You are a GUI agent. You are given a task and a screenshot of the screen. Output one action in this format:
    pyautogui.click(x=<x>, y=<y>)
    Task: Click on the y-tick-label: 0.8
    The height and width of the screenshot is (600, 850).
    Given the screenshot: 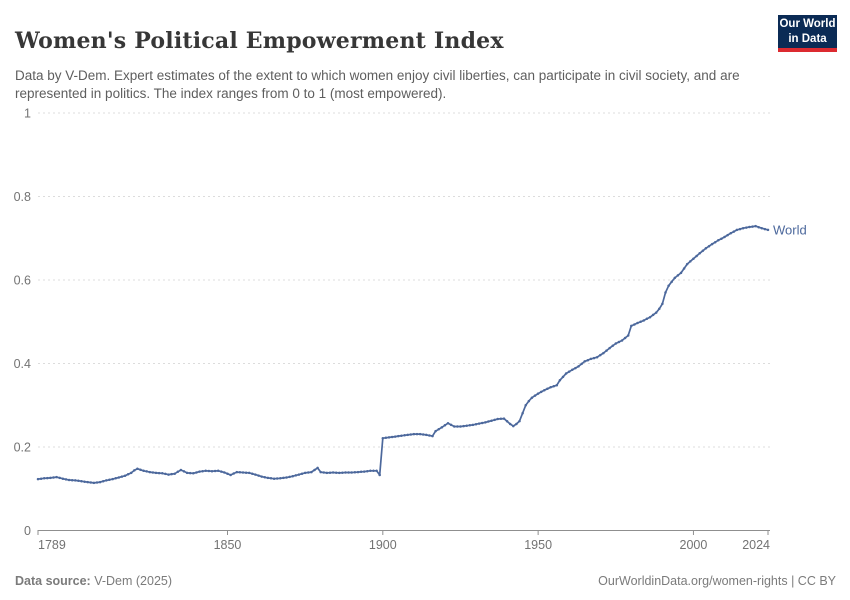 What is the action you would take?
    pyautogui.click(x=22, y=197)
    